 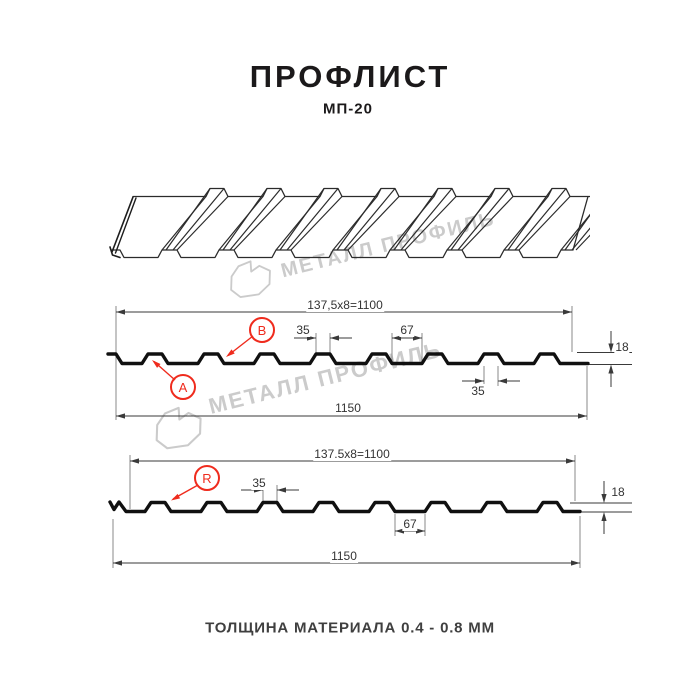 I want to click on sheet-3d-sketch, so click(x=349, y=223).